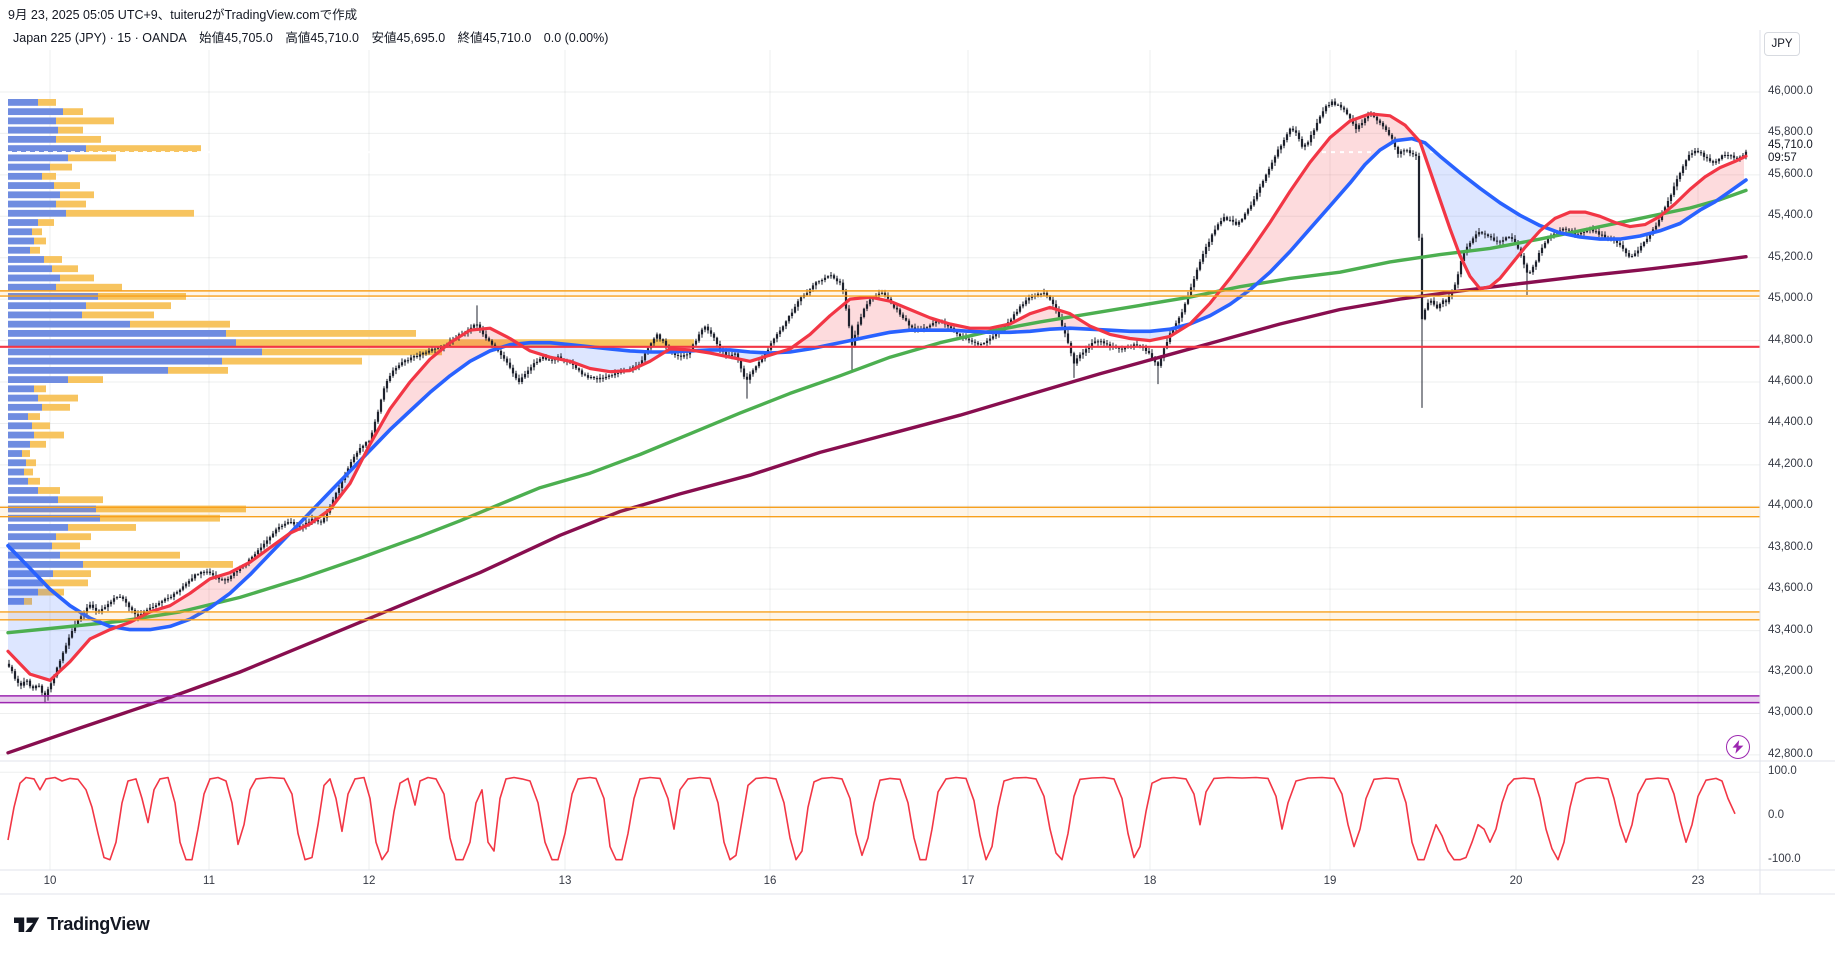 The width and height of the screenshot is (1835, 958). Describe the element at coordinates (1790, 712) in the screenshot. I see `price-axis-label: 43,000.0` at that location.